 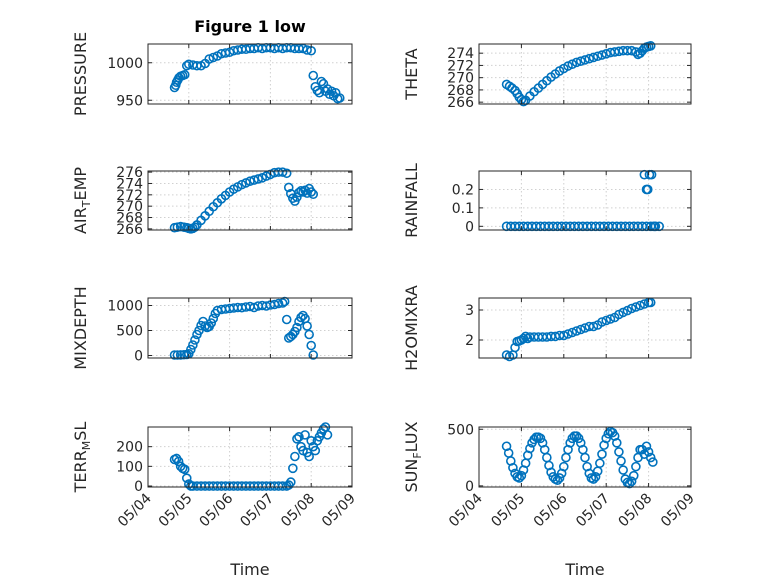 What do you see at coordinates (176, 511) in the screenshot?
I see `x-tick-label: 05/05` at bounding box center [176, 511].